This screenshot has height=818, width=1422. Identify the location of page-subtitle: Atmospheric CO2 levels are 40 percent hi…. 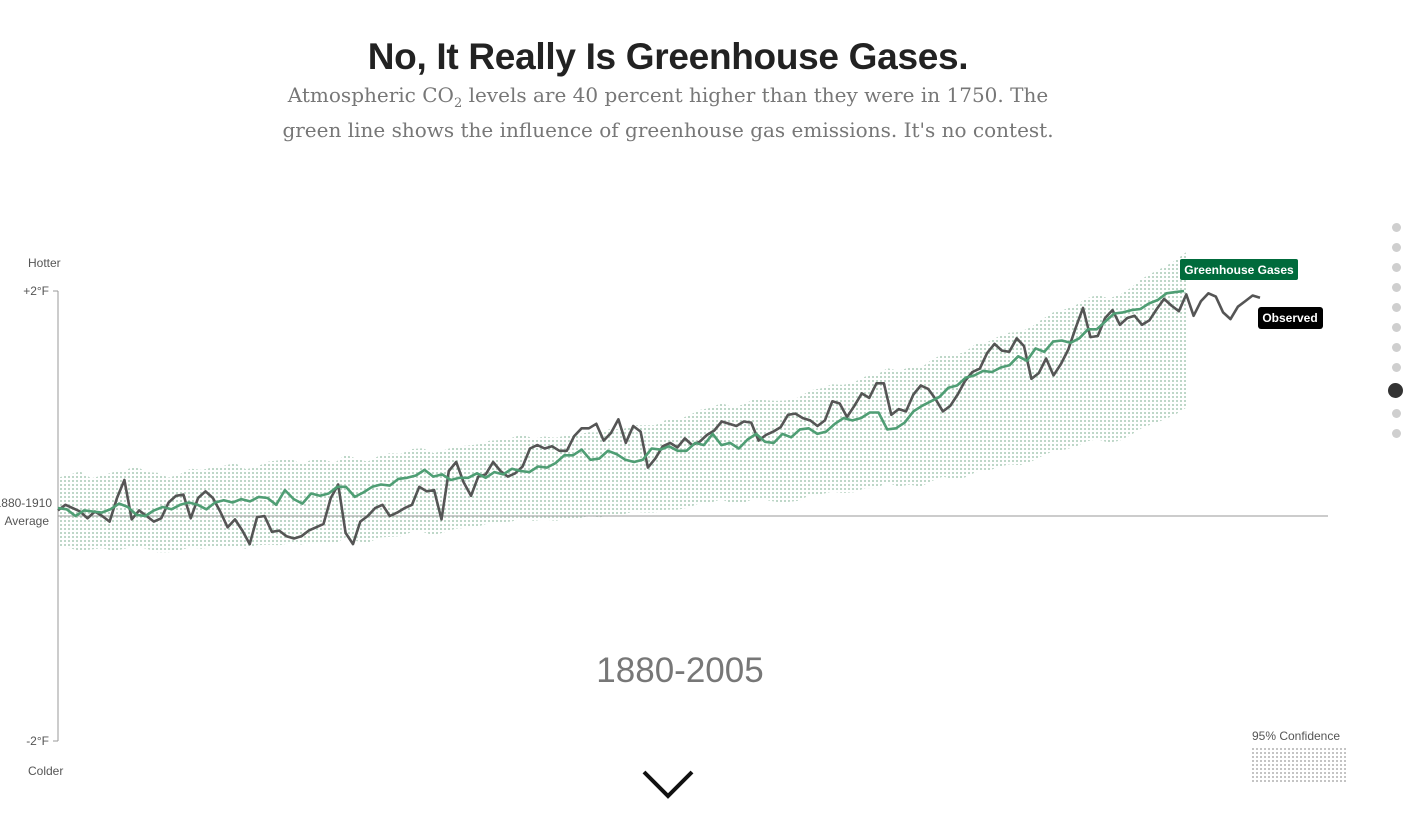
(668, 113).